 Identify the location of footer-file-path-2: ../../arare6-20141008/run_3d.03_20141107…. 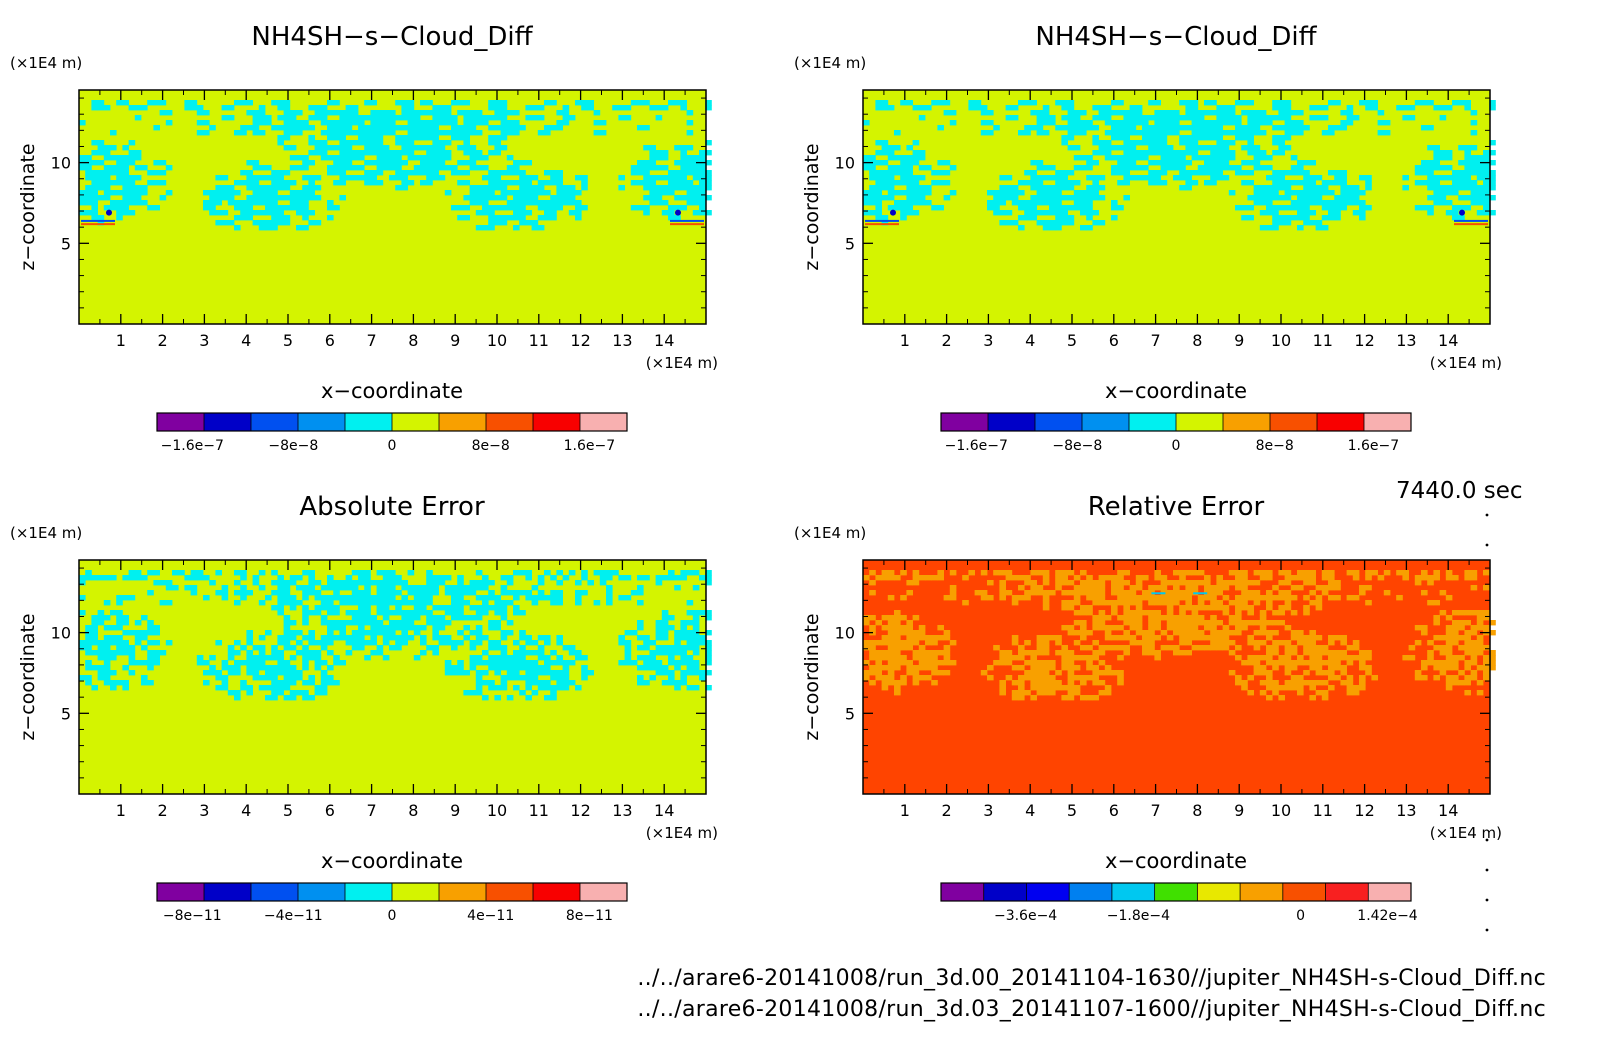
(1091, 1009).